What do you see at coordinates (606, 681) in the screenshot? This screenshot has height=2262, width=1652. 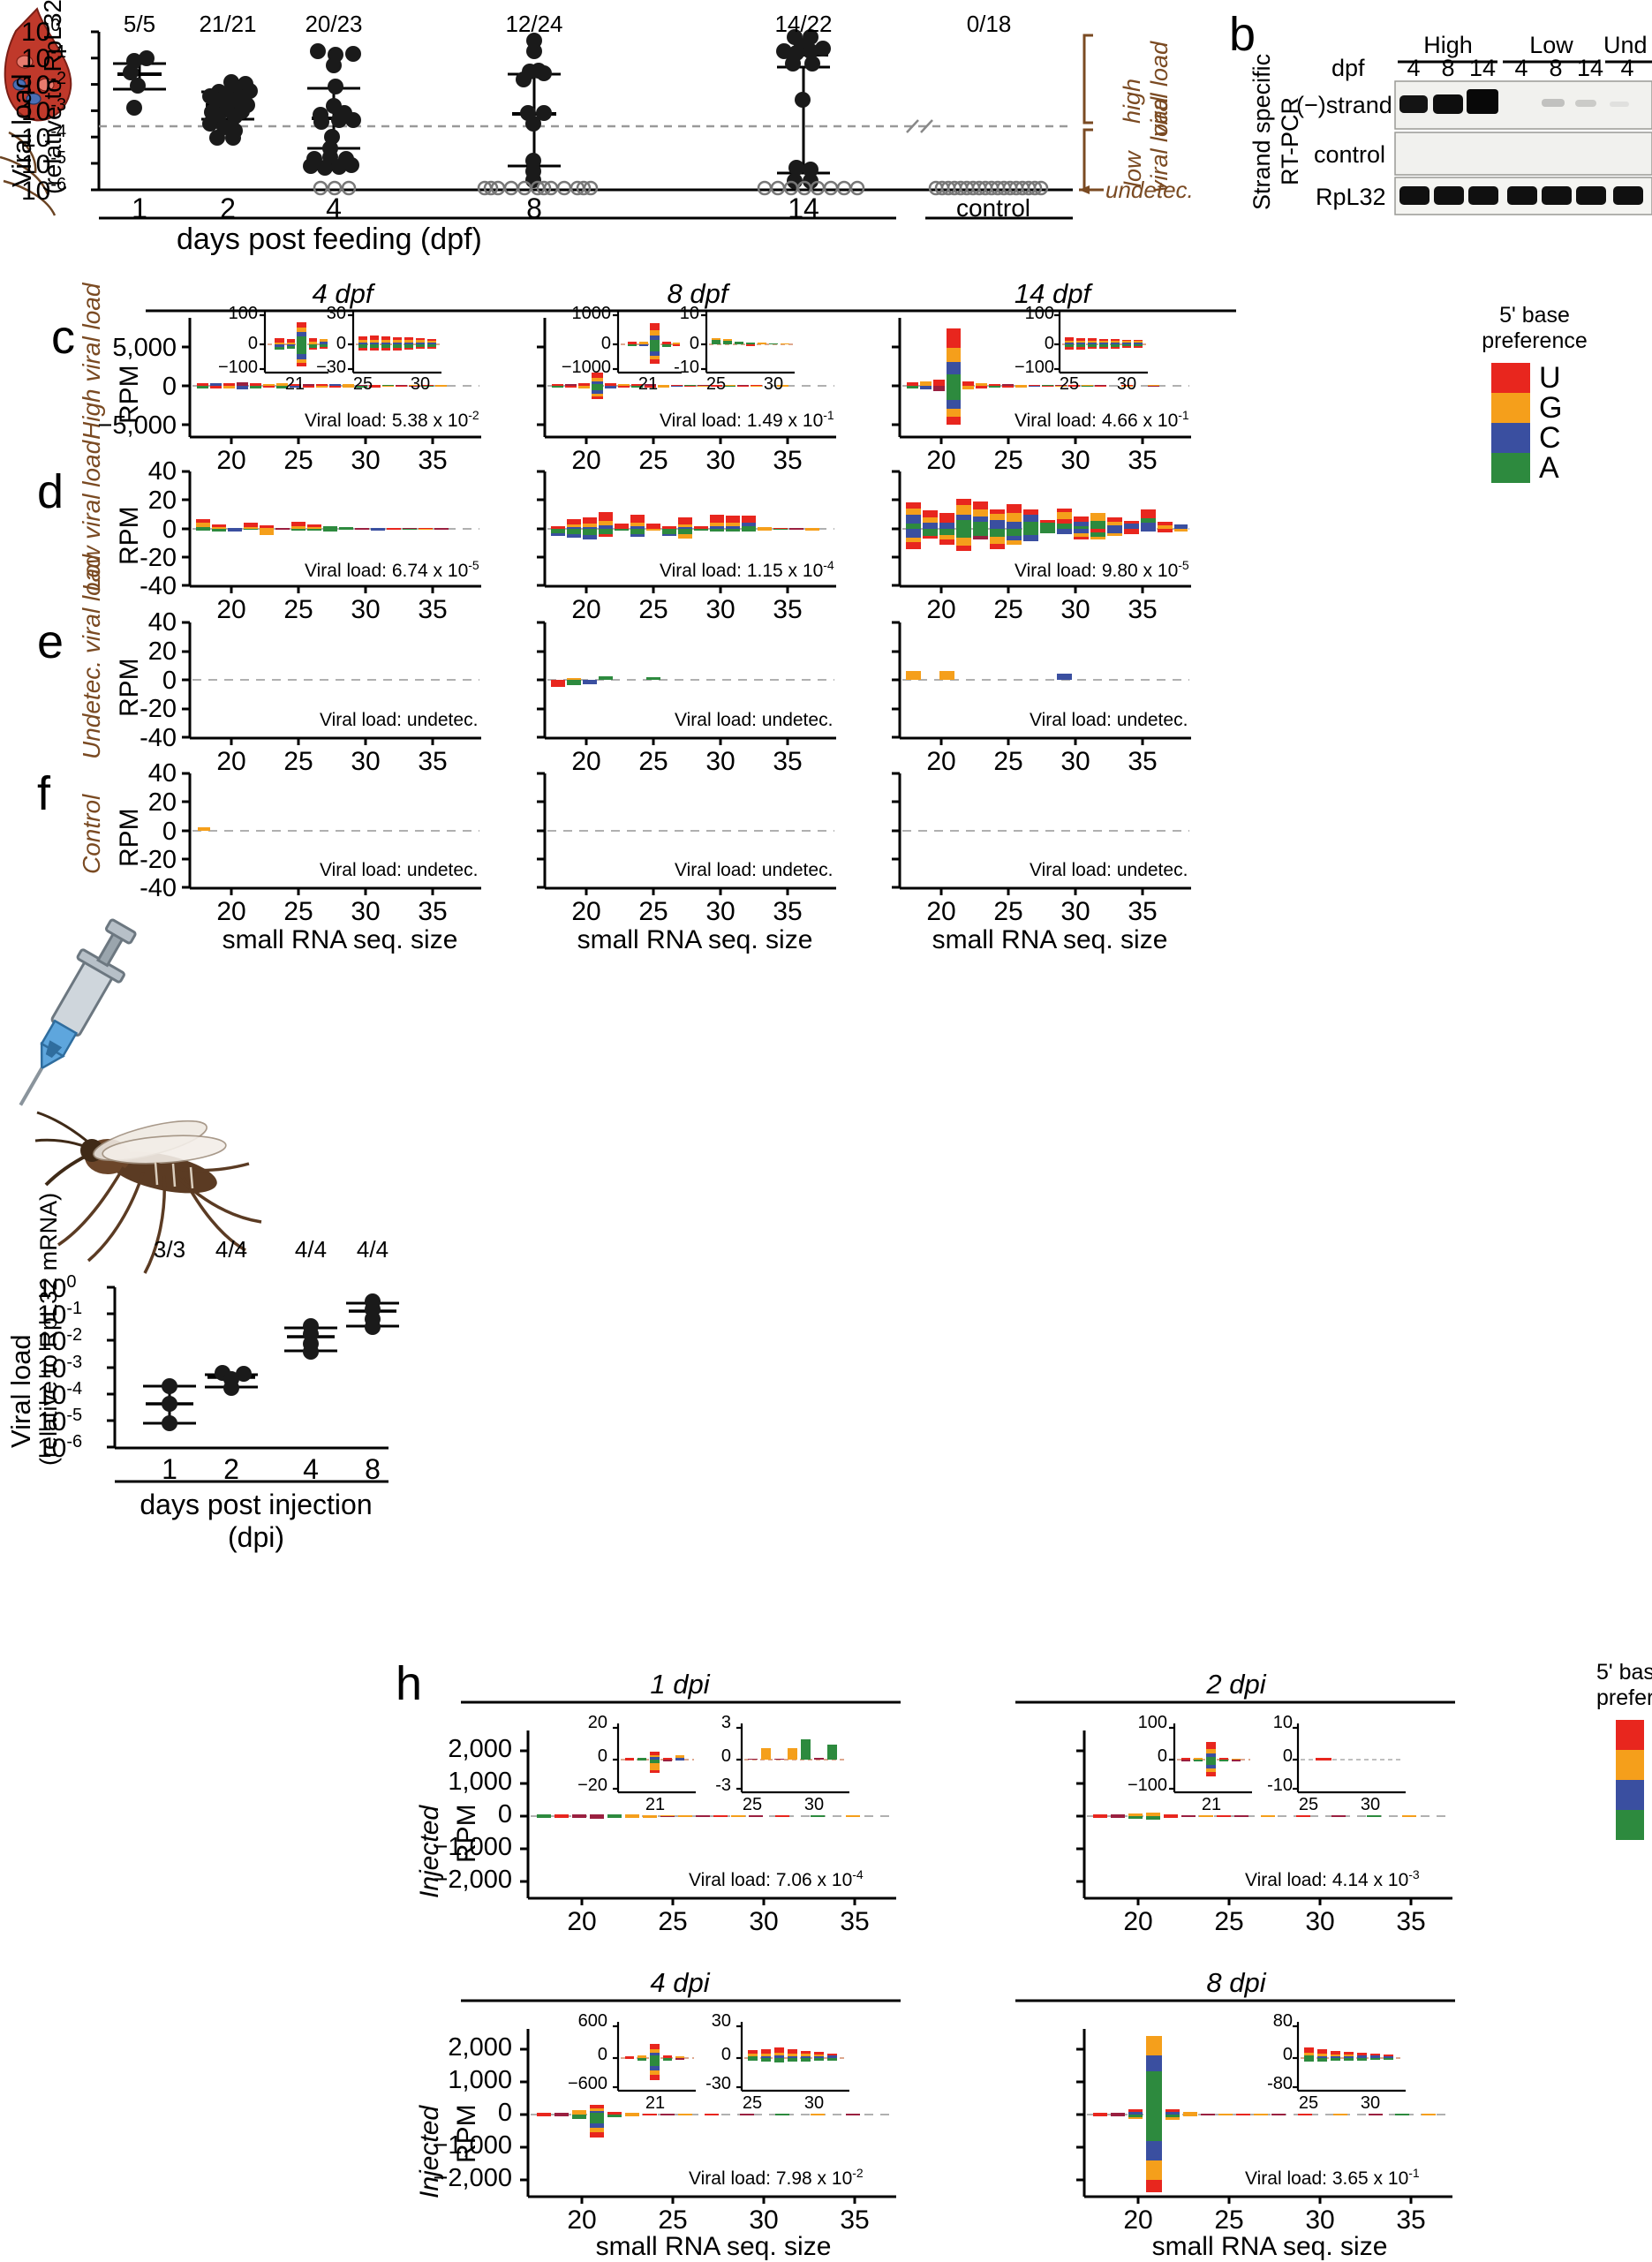 I see `bars-e-8dpf` at bounding box center [606, 681].